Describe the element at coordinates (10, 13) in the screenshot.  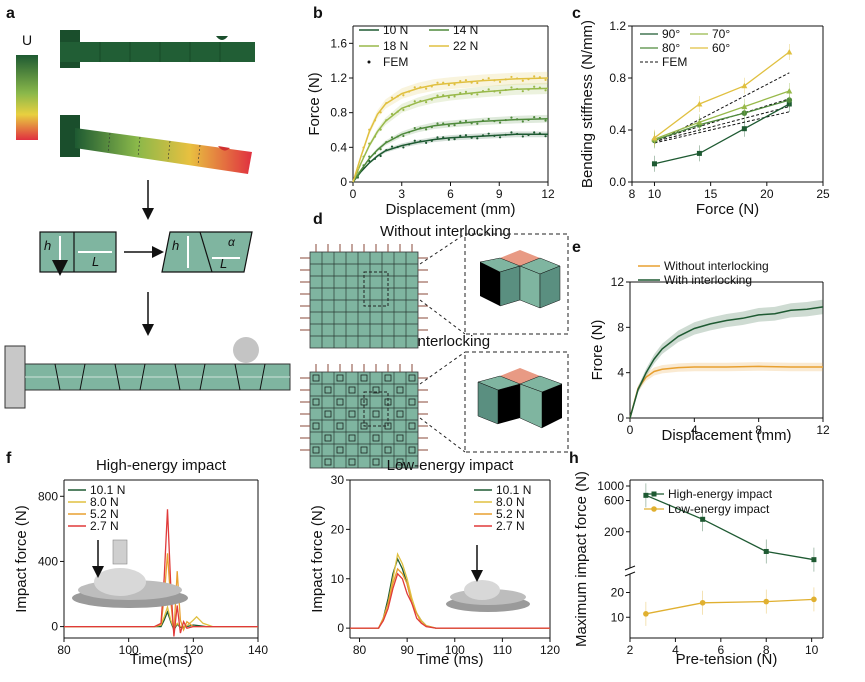
I see `panel-letter-a: a` at that location.